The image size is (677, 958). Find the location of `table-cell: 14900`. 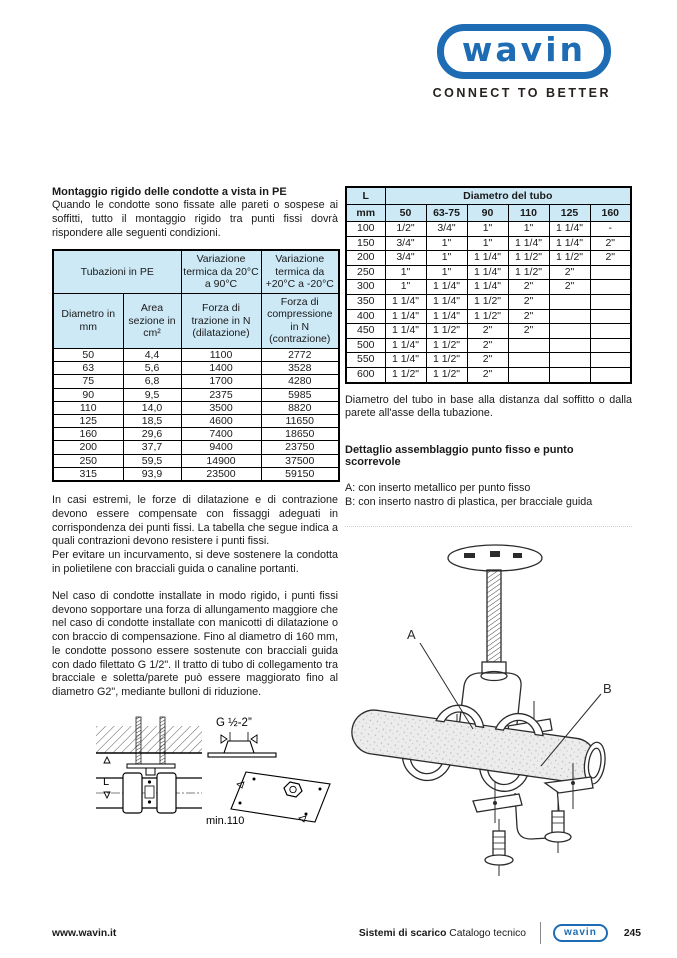

table-cell: 14900 is located at coordinates (221, 460).